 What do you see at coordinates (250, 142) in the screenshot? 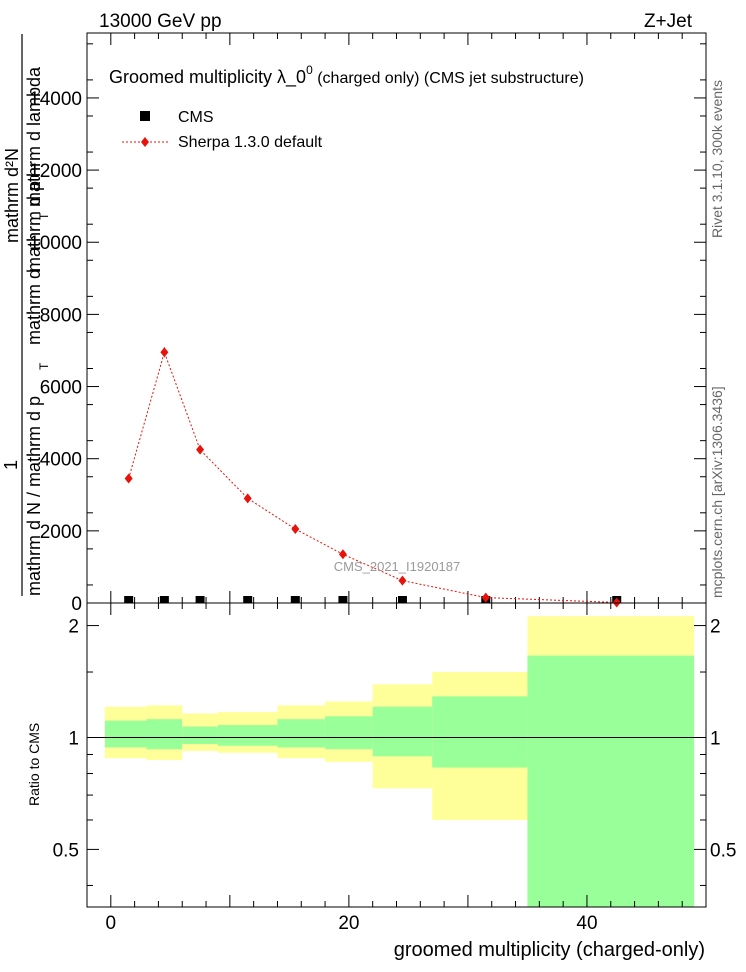
I see `legend-sherpa-label: Sherpa 1.3.0 default` at bounding box center [250, 142].